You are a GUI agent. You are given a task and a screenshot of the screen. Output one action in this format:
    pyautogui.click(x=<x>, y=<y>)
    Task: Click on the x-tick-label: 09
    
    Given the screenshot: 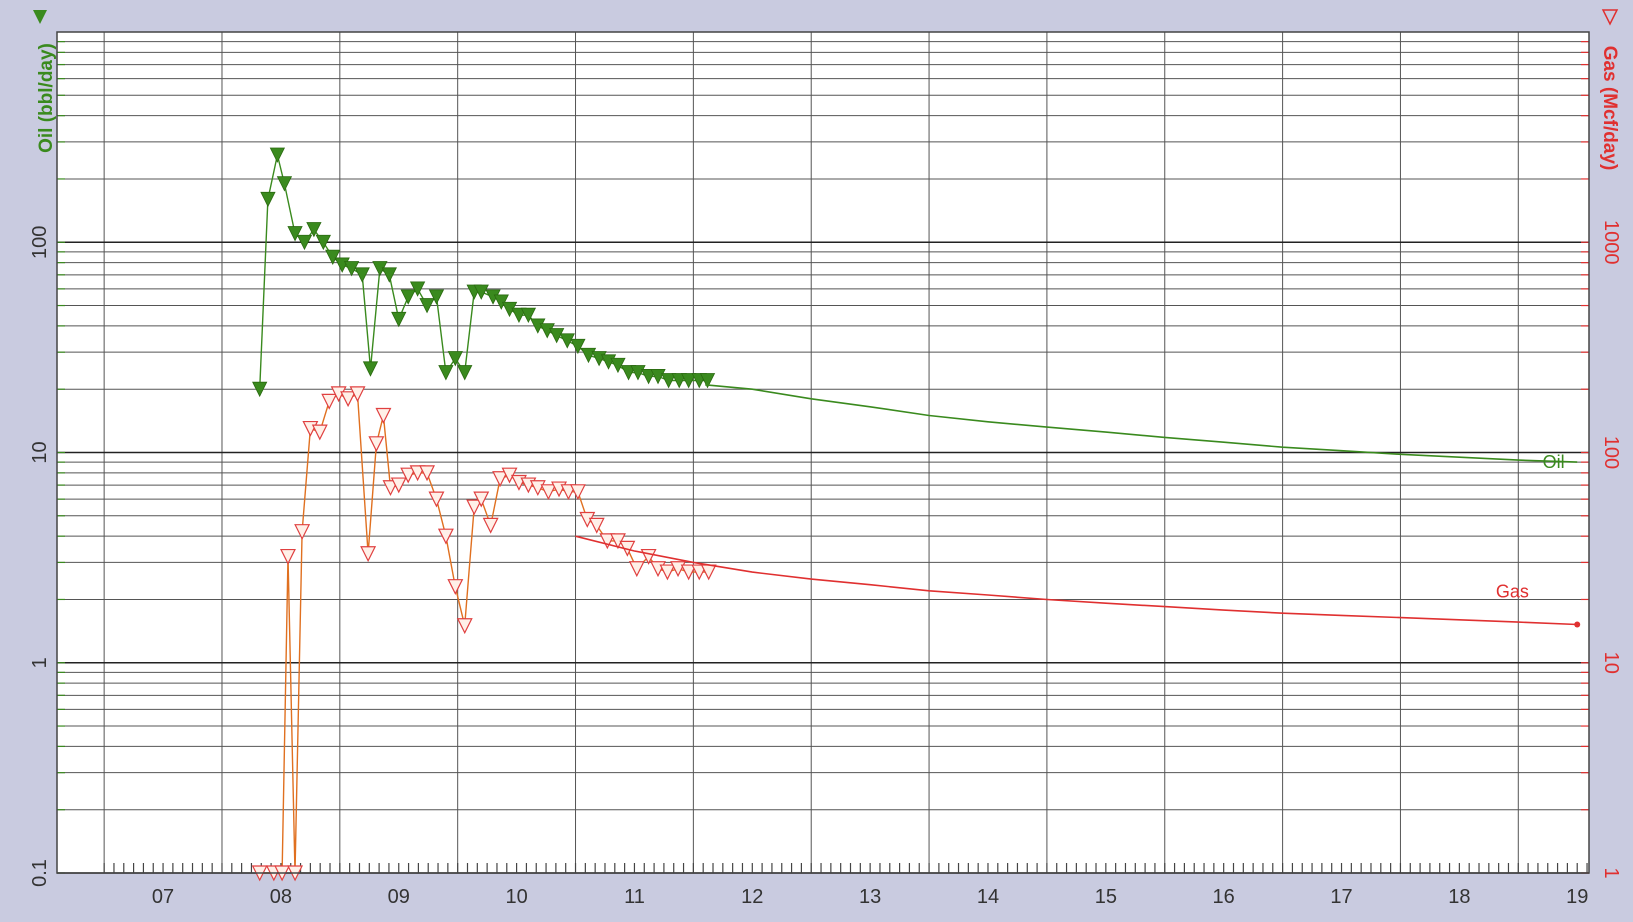 What is the action you would take?
    pyautogui.click(x=399, y=897)
    